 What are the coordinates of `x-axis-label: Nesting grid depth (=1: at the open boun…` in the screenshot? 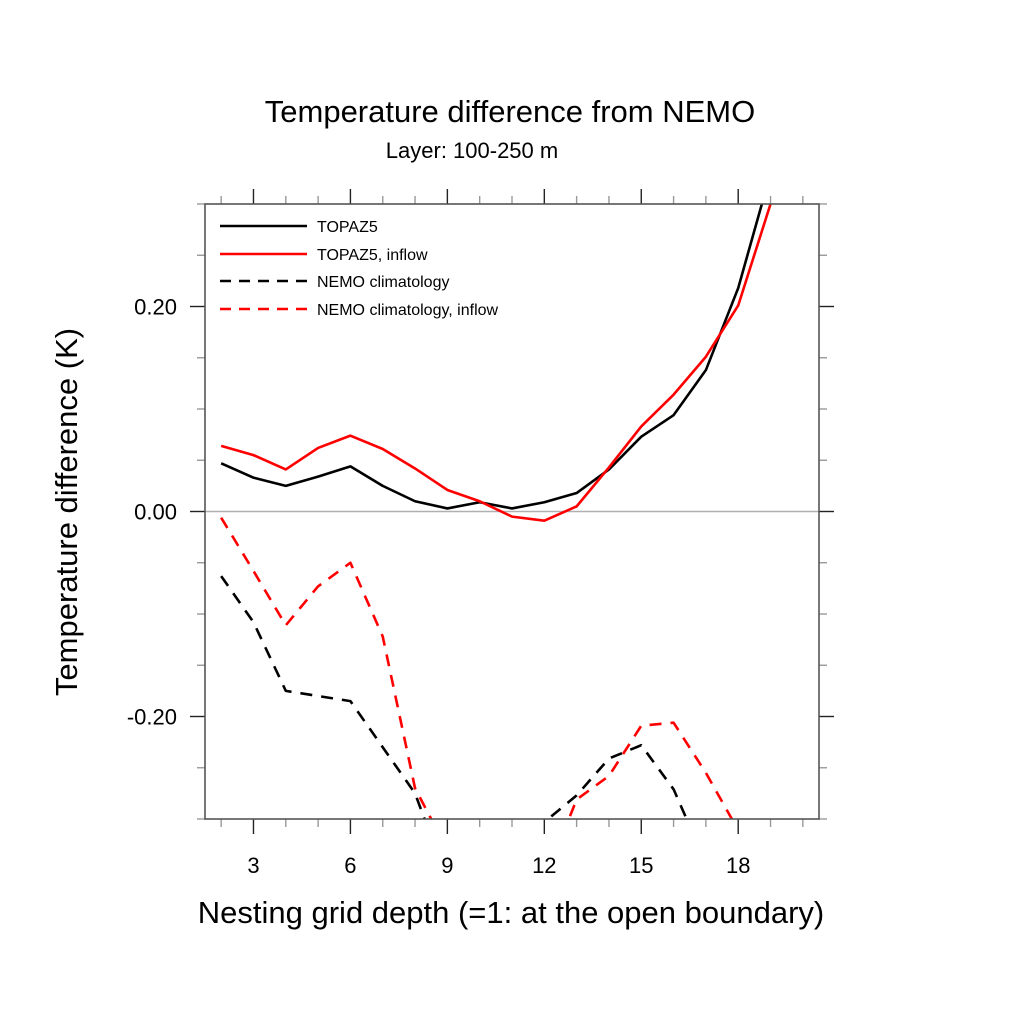 It's located at (511, 912).